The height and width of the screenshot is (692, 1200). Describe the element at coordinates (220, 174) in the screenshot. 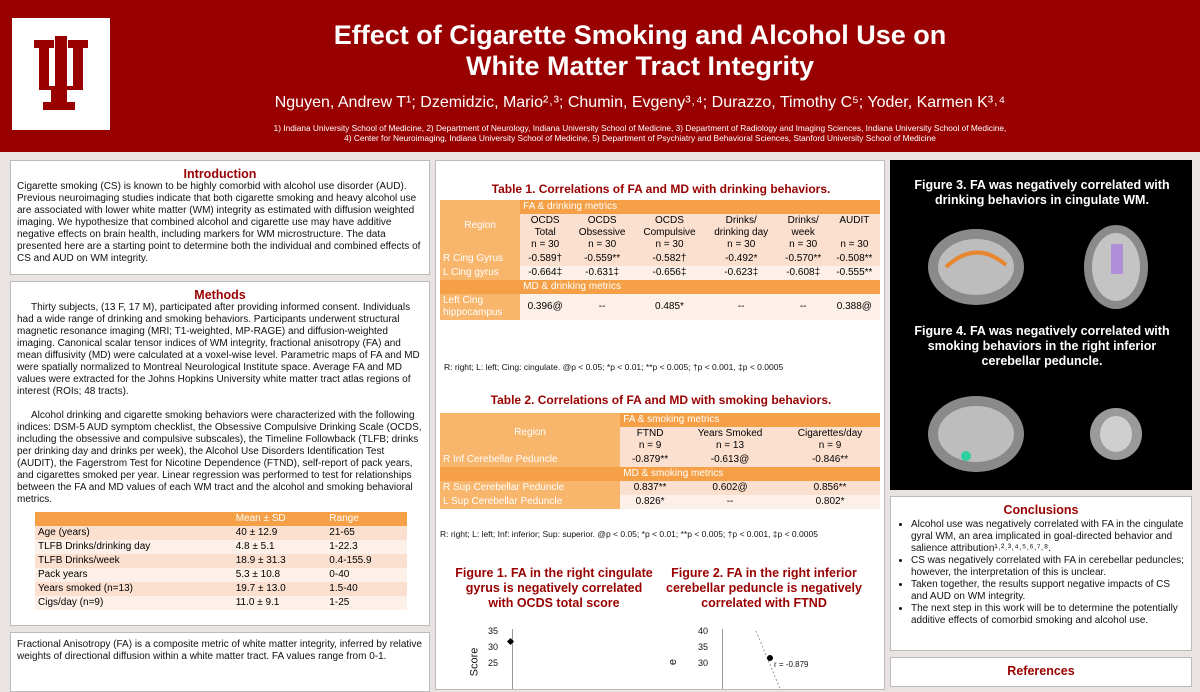

I see `heading: Introduction` at that location.